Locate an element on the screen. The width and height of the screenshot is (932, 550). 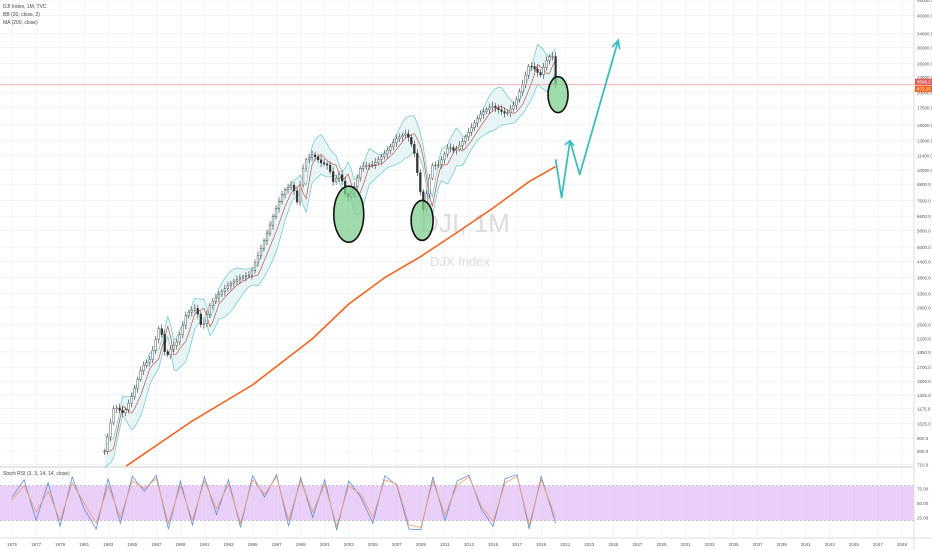
price-tick-label: 6600.0 is located at coordinates (924, 216).